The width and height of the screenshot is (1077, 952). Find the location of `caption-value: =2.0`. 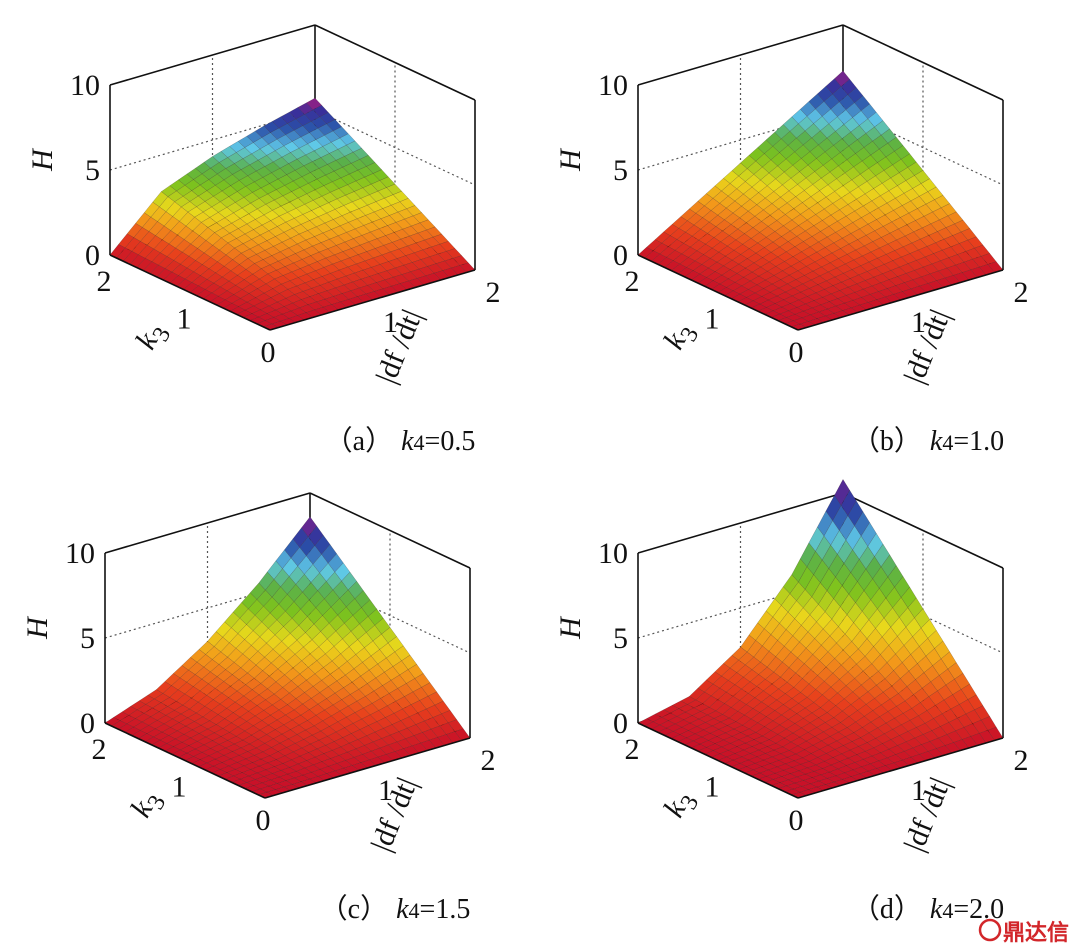

caption-value: =2.0 is located at coordinates (978, 909).